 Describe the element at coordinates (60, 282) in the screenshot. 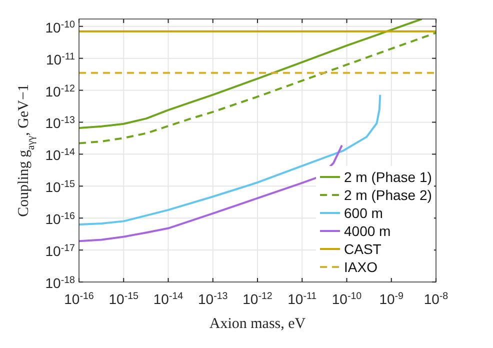

I see `y-tick-label: 10$^{-18}$` at that location.